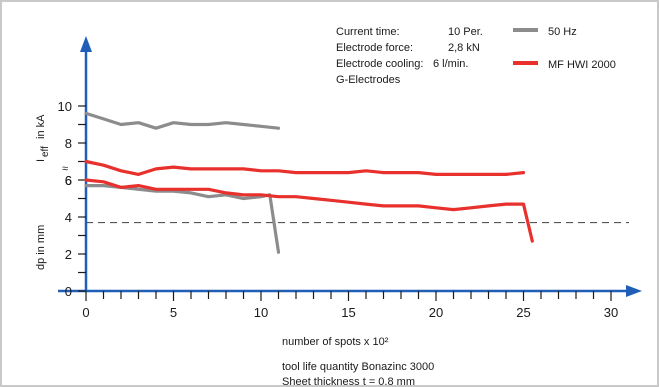  I want to click on y-label-upper-sub: eff, so click(45, 151).